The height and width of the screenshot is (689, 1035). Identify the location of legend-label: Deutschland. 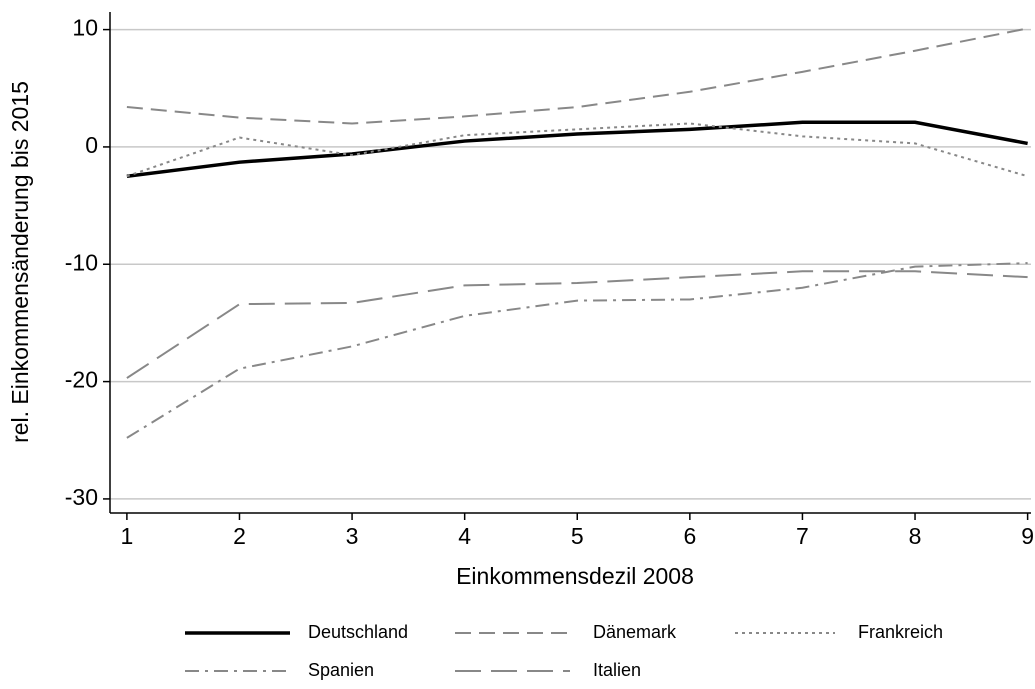
(358, 632).